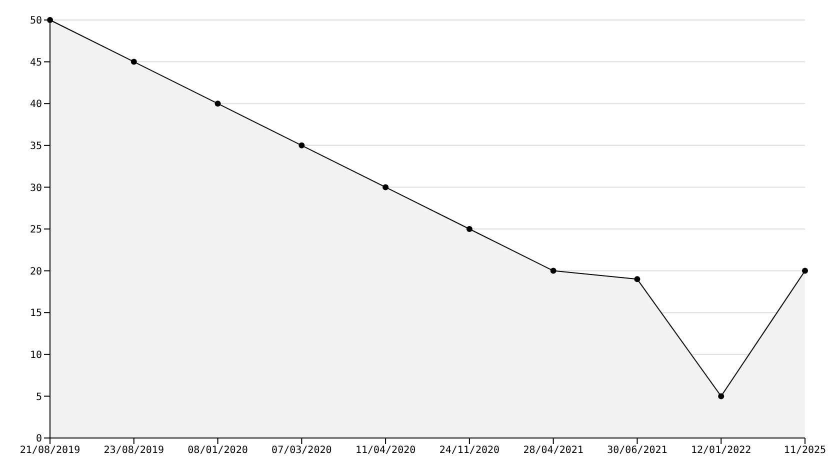  Describe the element at coordinates (553, 450) in the screenshot. I see `x-tick-label: 28/04/2021` at that location.